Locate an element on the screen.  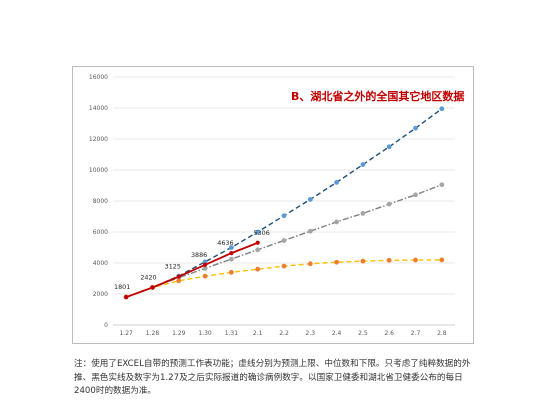
x-tick-label: 1.29 is located at coordinates (179, 333).